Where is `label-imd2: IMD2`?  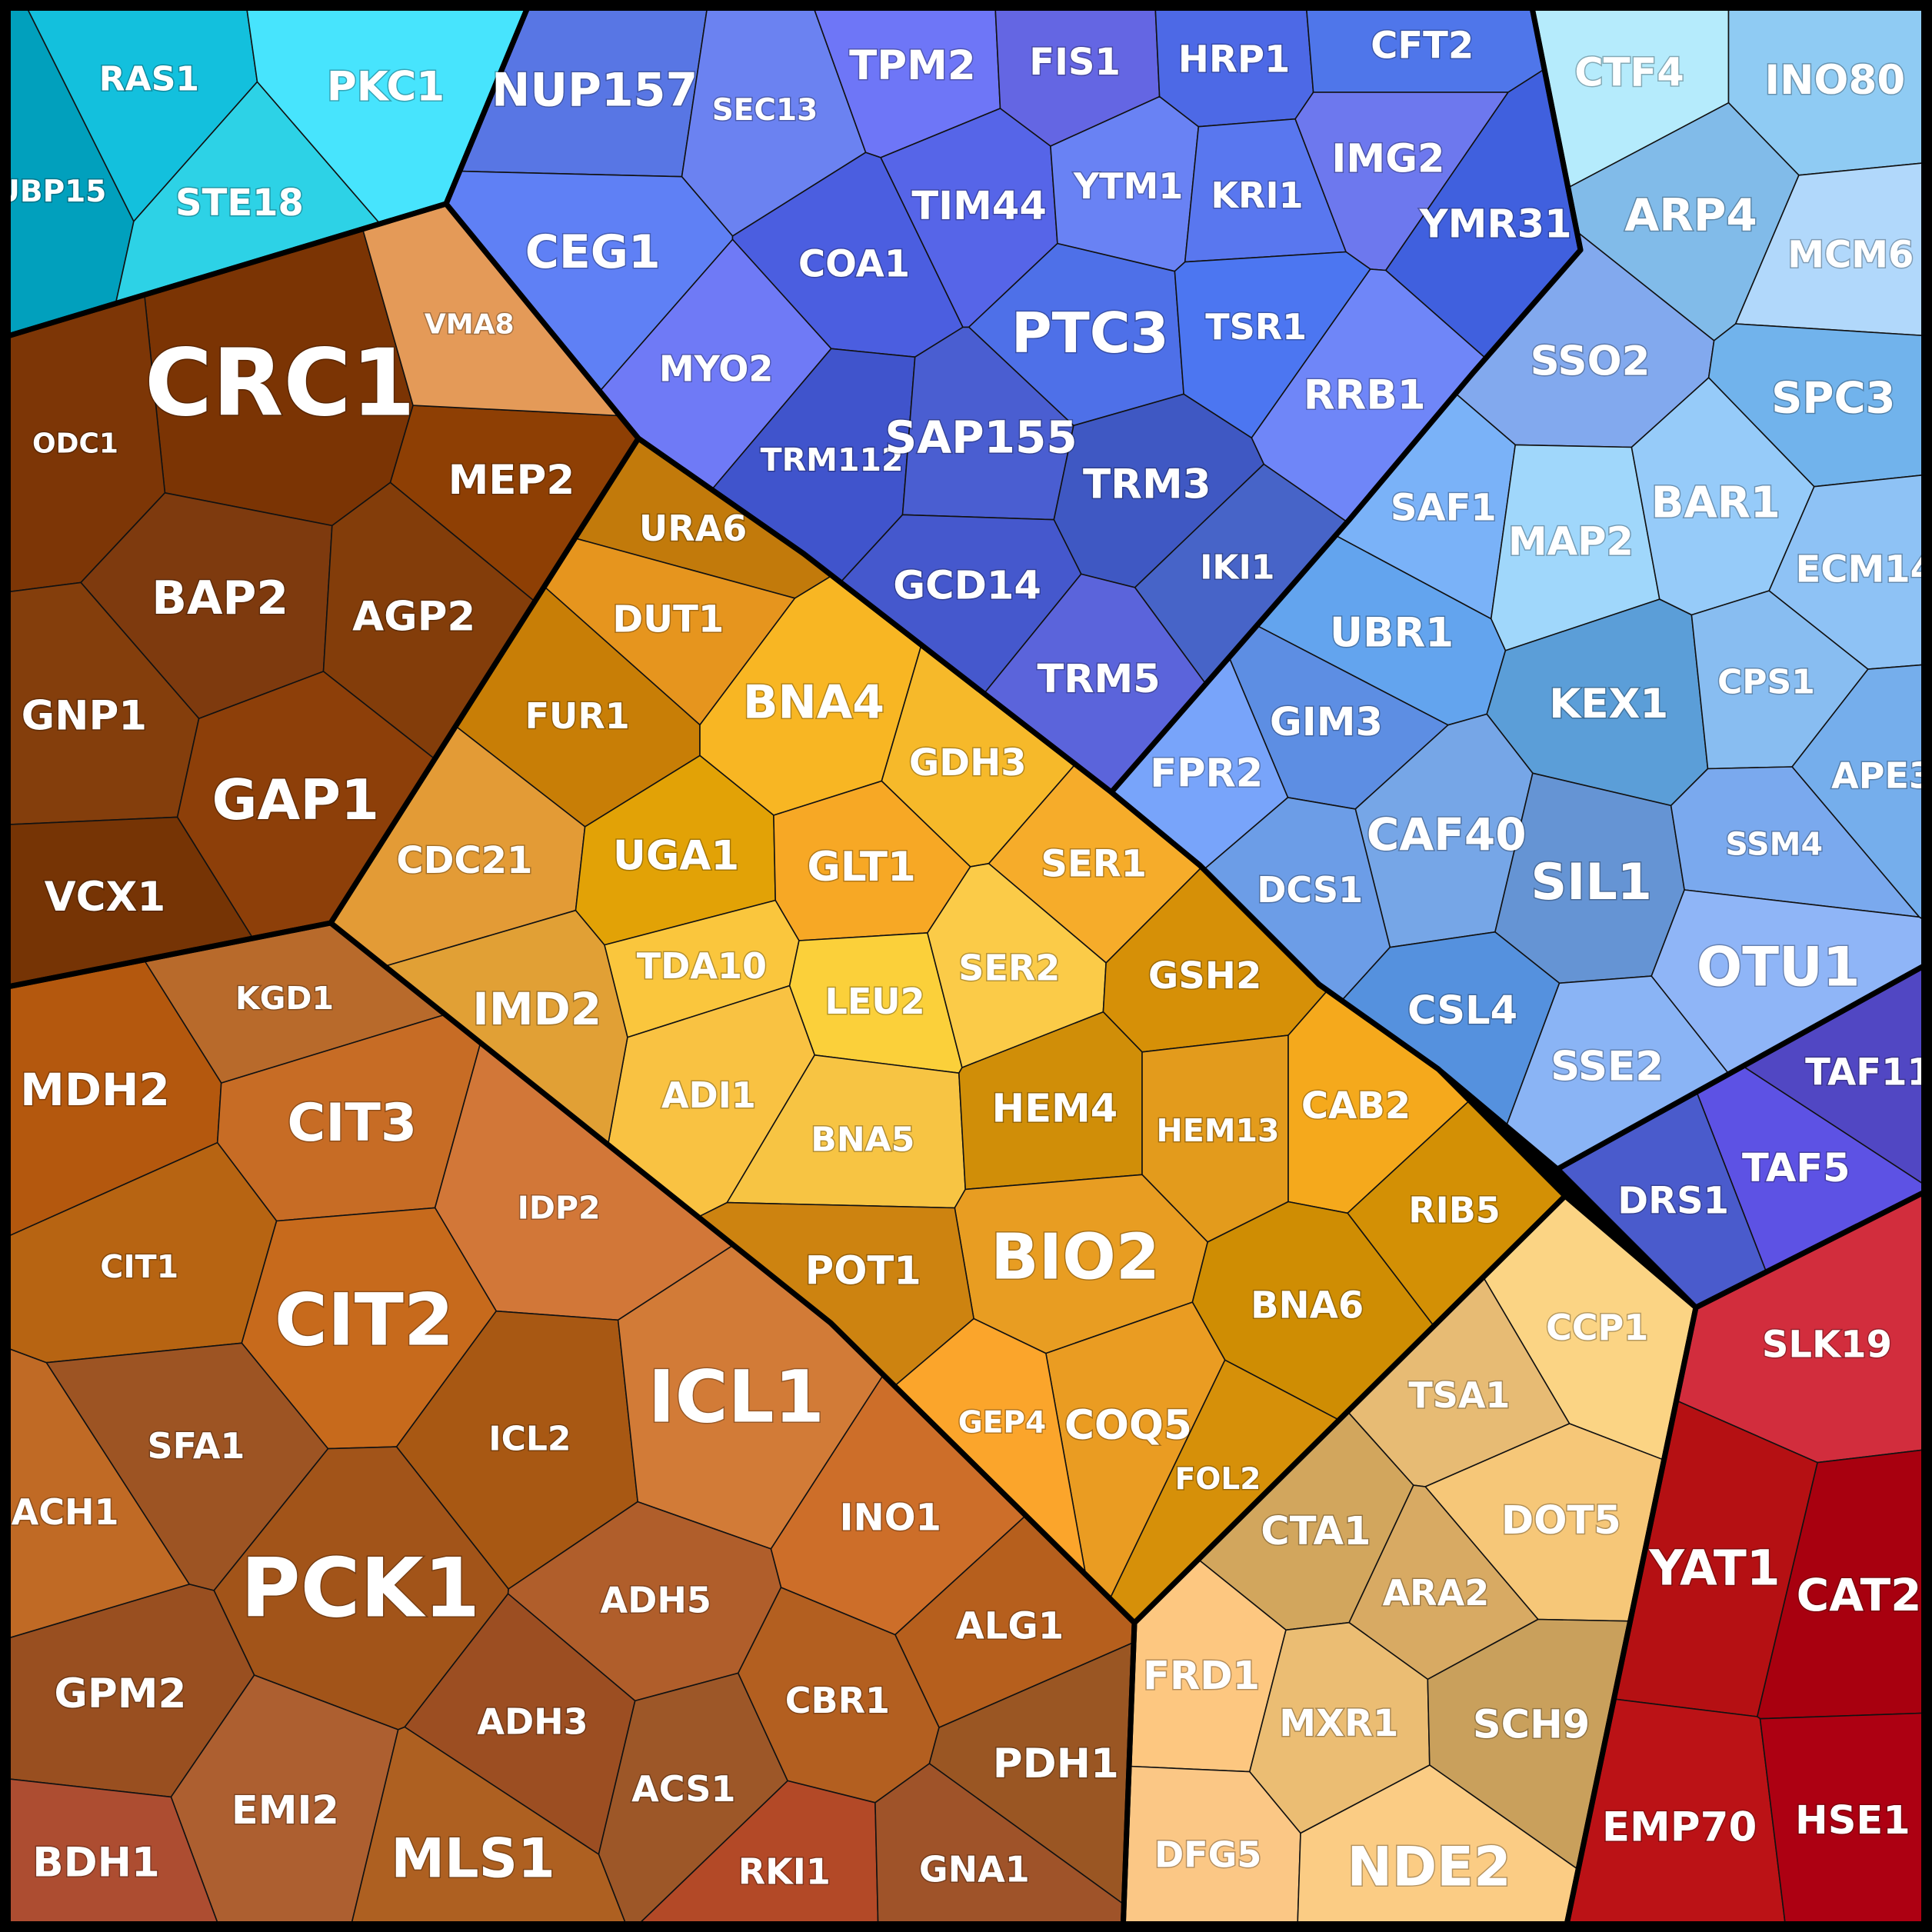
label-imd2: IMD2 is located at coordinates (536, 1009).